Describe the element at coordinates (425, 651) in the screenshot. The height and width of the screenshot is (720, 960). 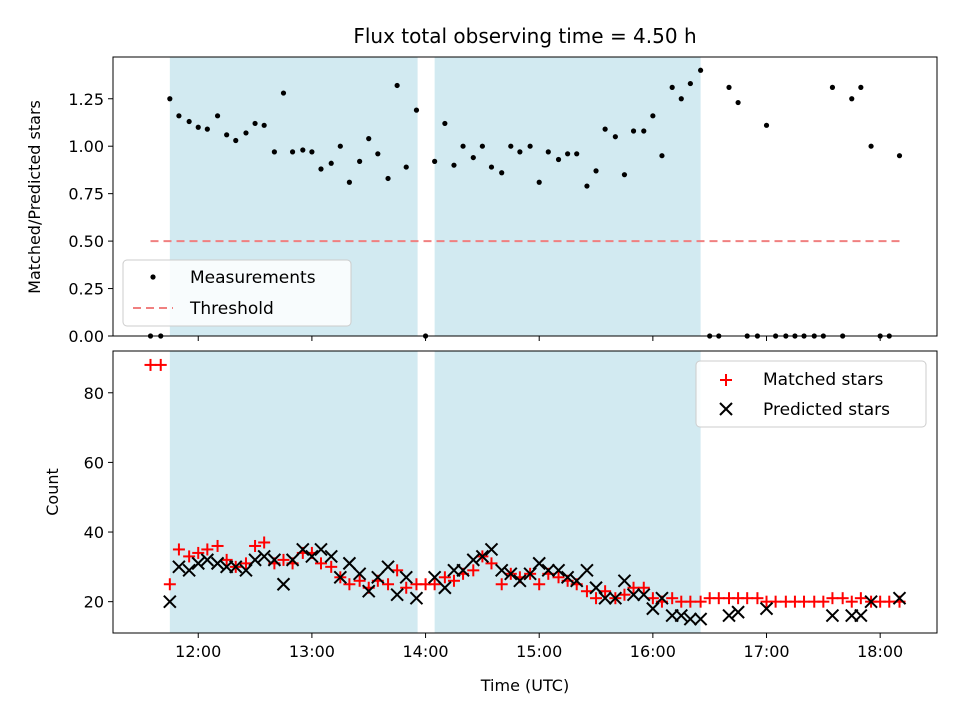
I see `x-tick-label: 14:00` at that location.